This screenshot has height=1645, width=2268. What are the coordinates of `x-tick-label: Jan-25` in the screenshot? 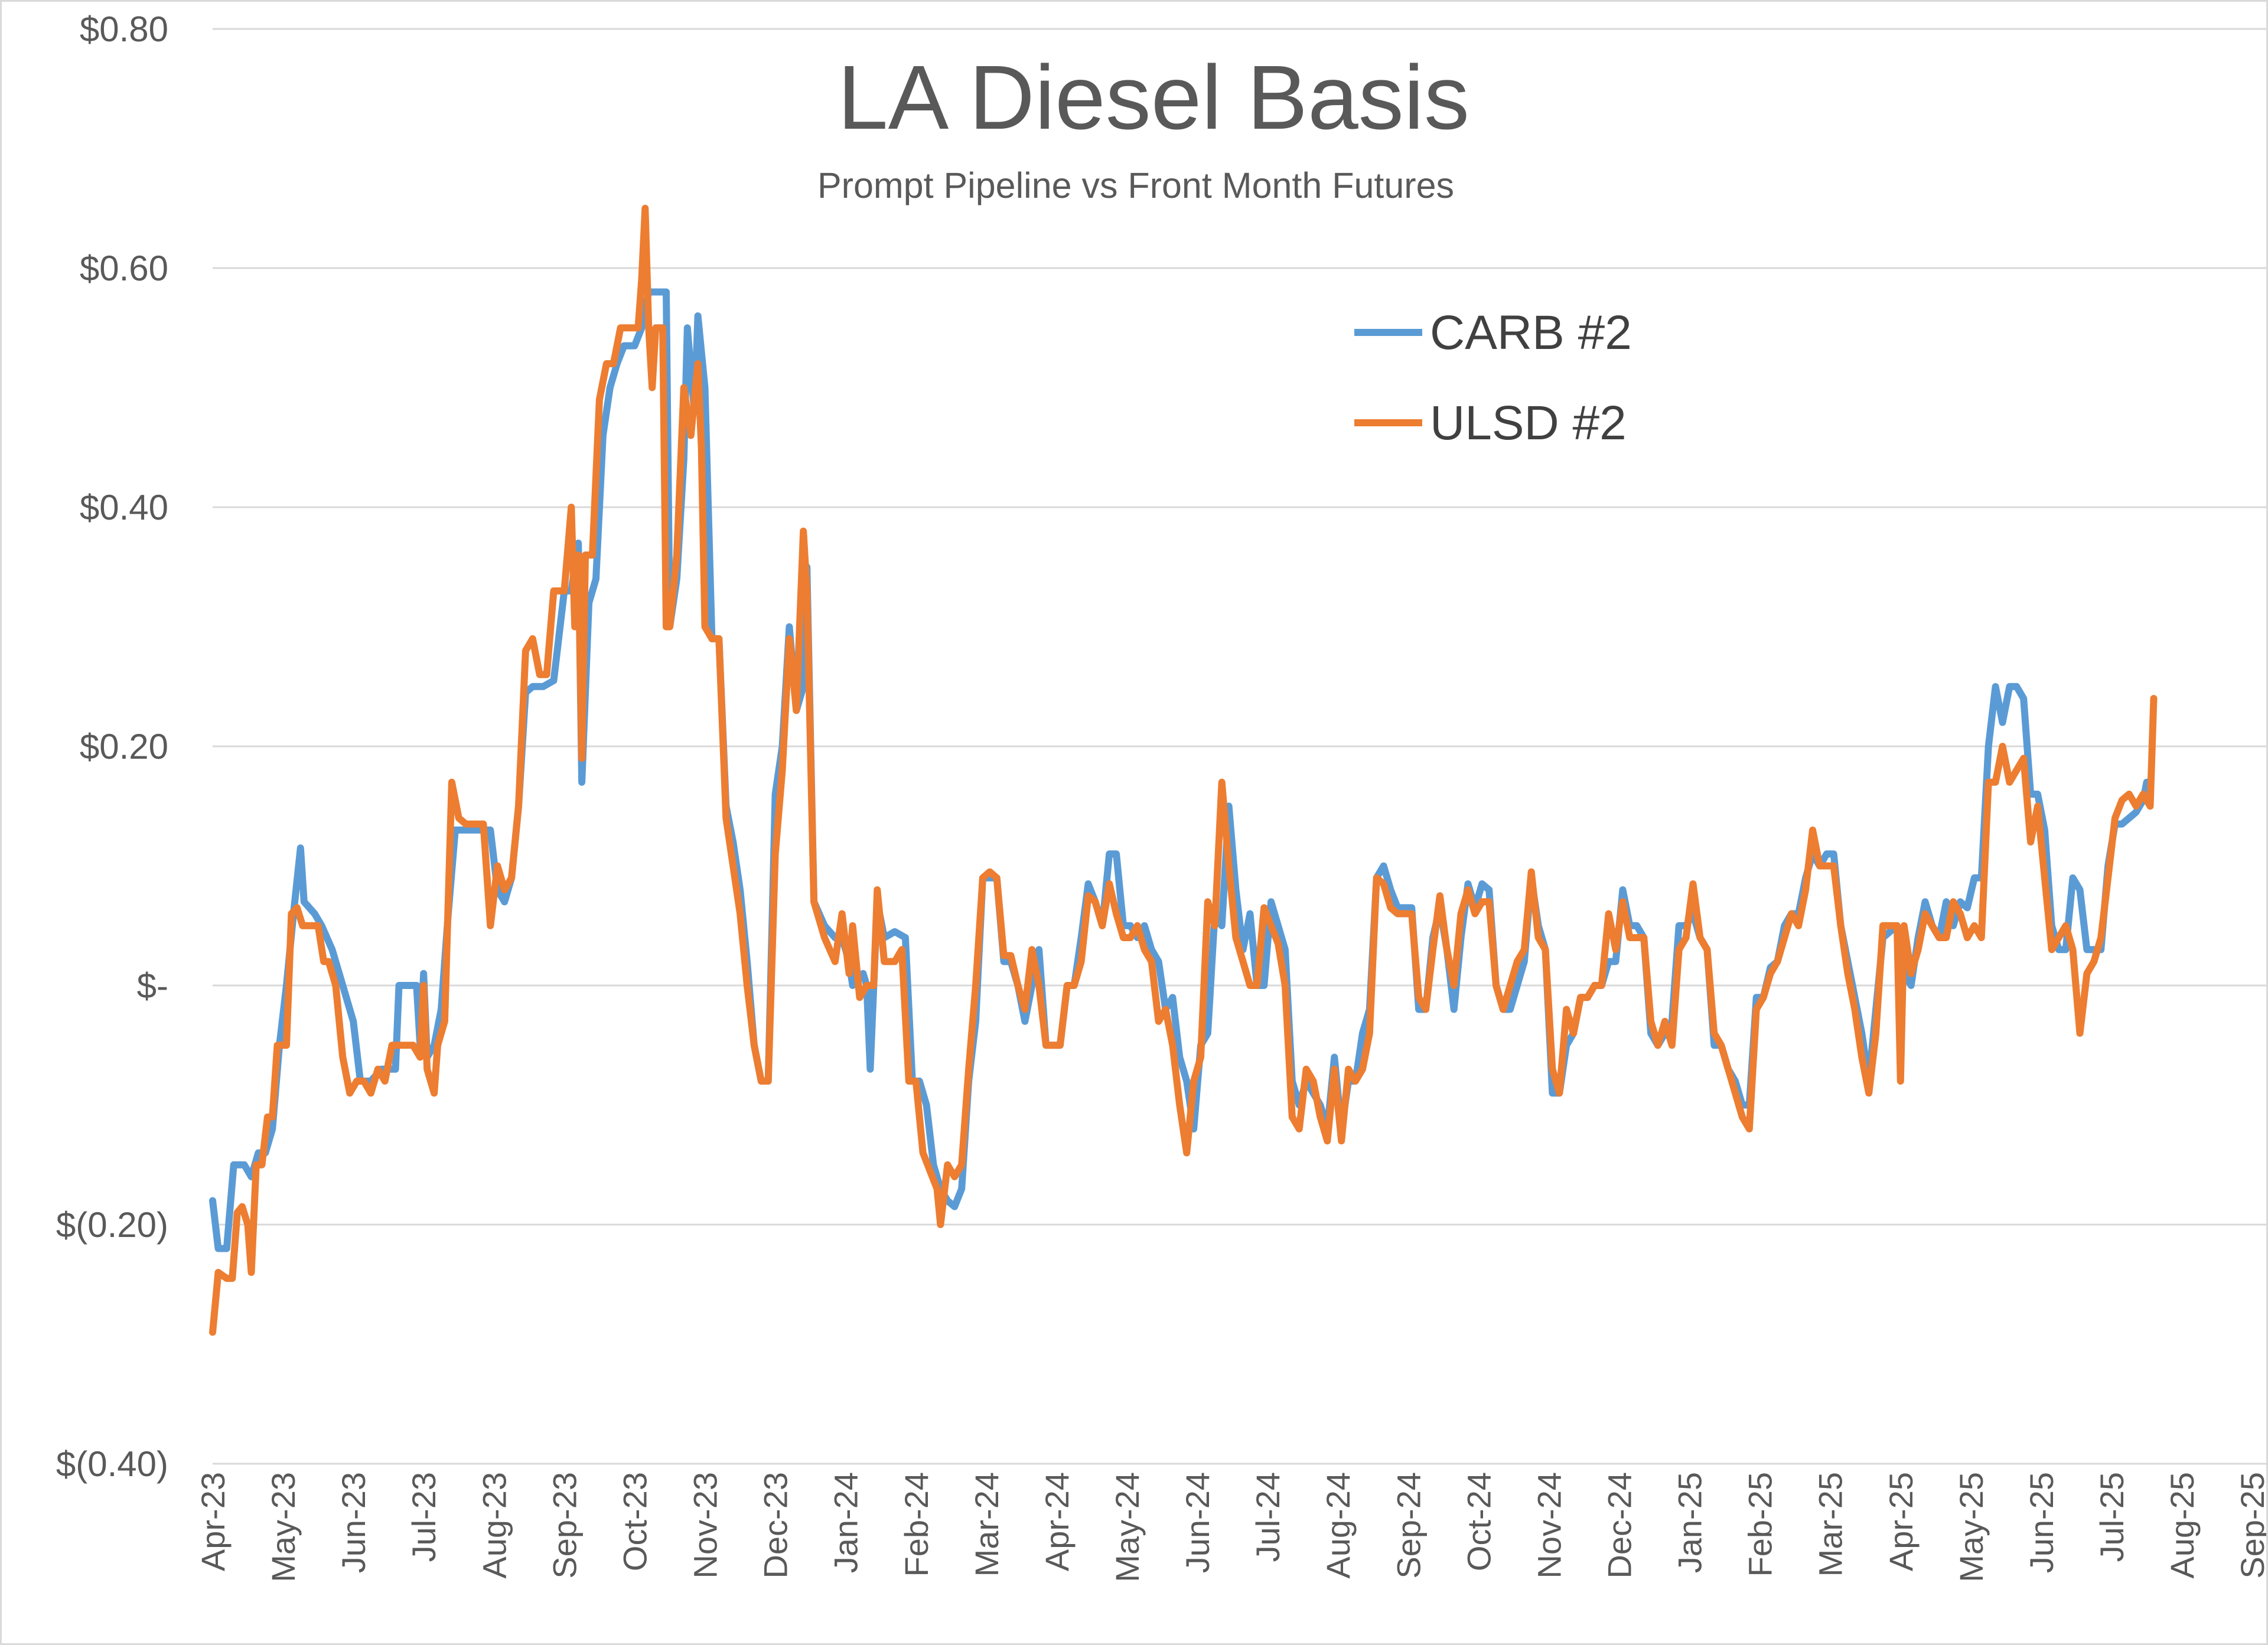 It's located at (1690, 1522).